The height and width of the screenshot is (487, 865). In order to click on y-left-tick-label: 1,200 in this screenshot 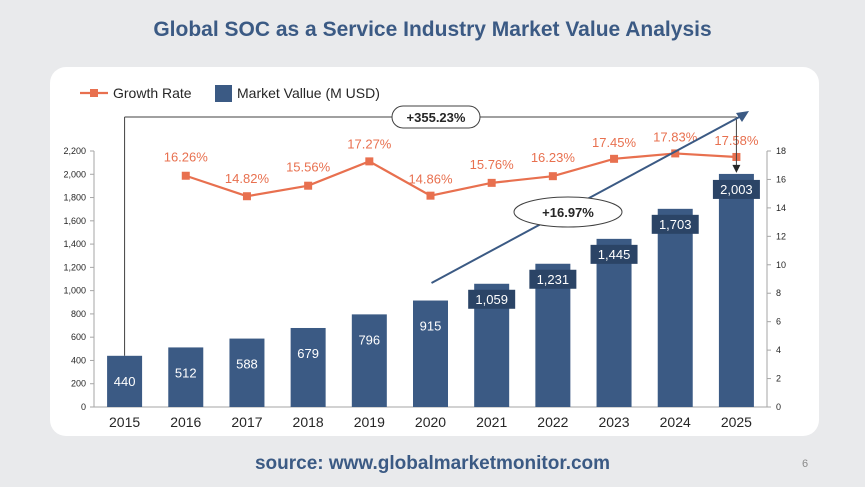, I will do `click(74, 267)`.